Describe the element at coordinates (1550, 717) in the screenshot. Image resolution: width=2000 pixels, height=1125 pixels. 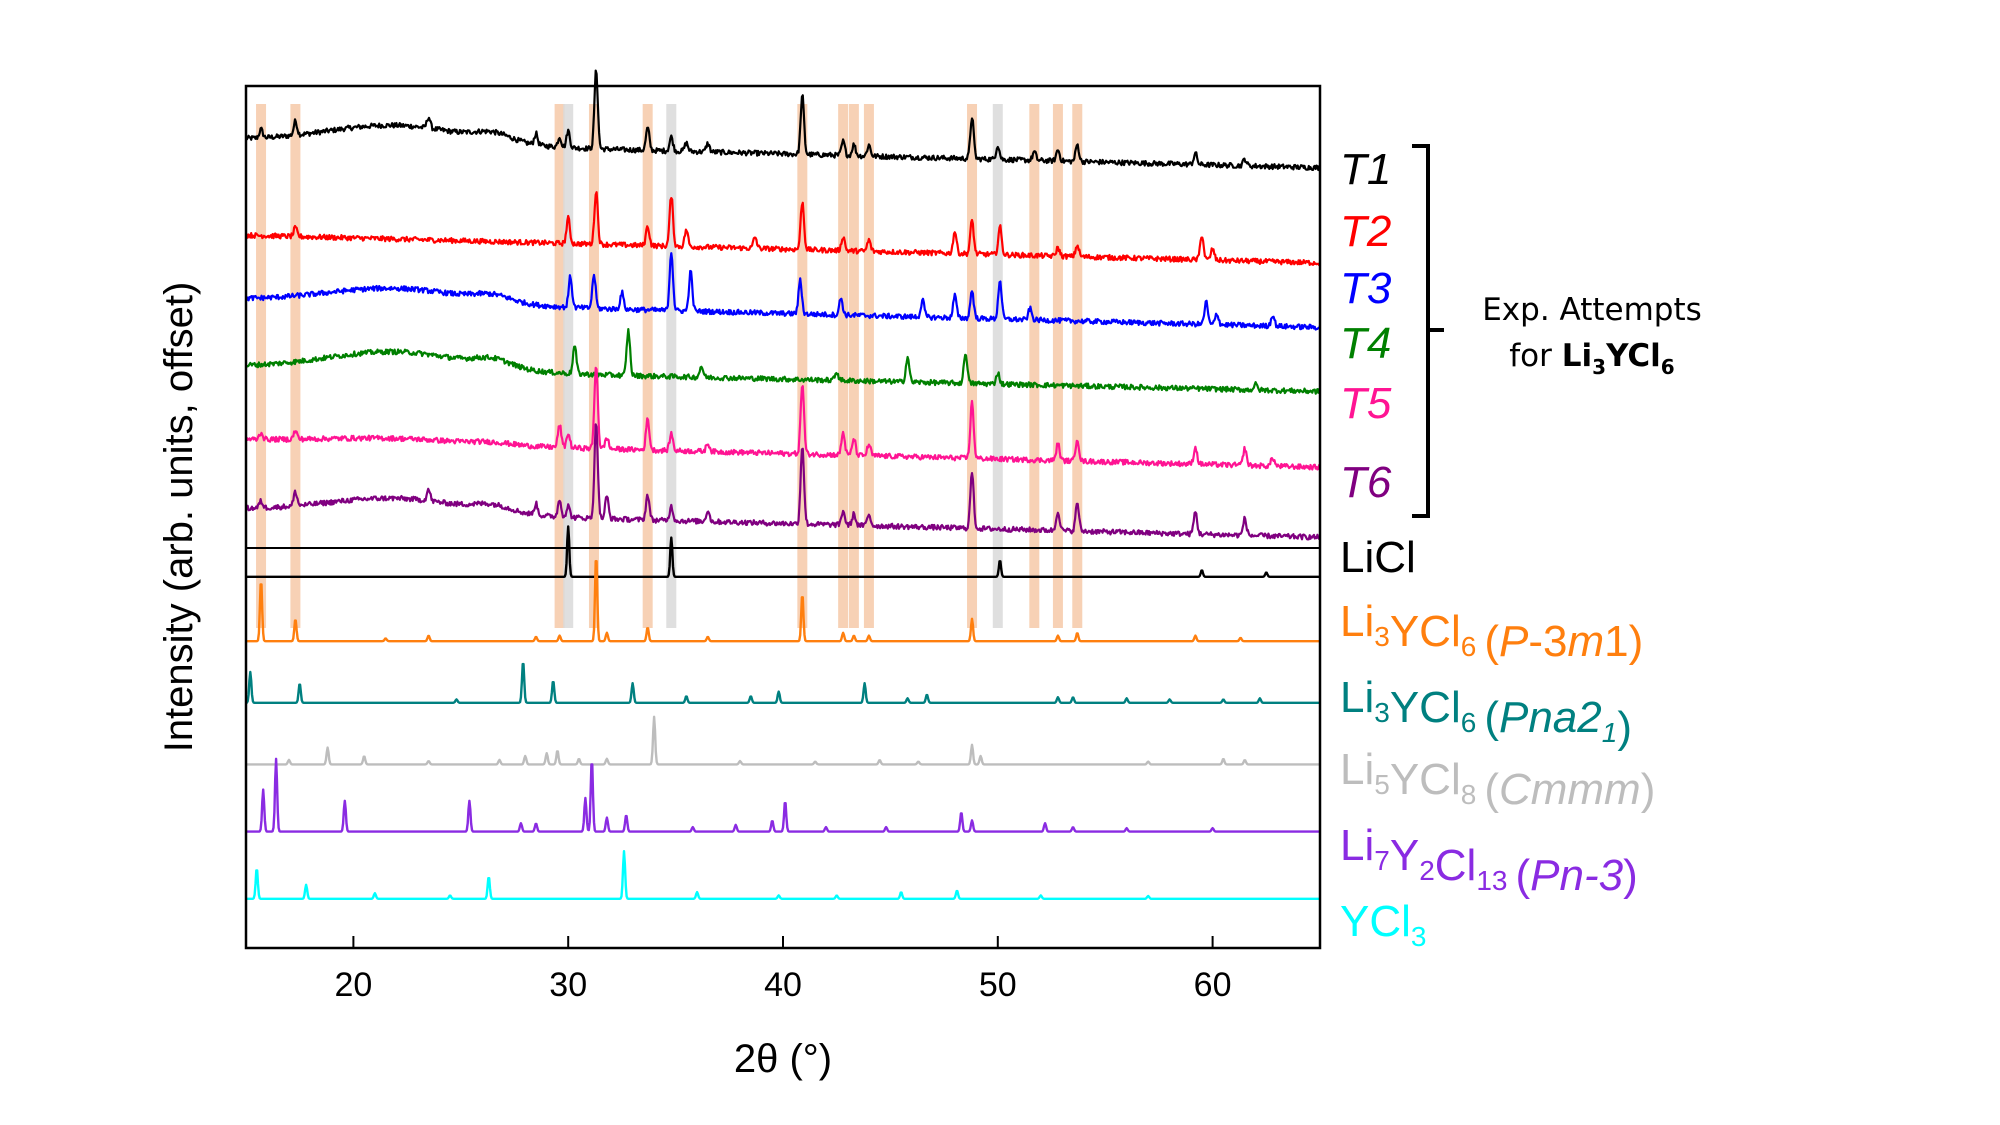
I see `label-li3ycl6-pna21--phase-main: Pna2` at that location.